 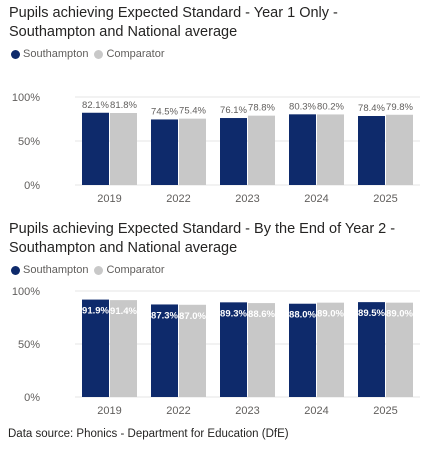 What do you see at coordinates (261, 314) in the screenshot?
I see `data-label: 88.6%` at bounding box center [261, 314].